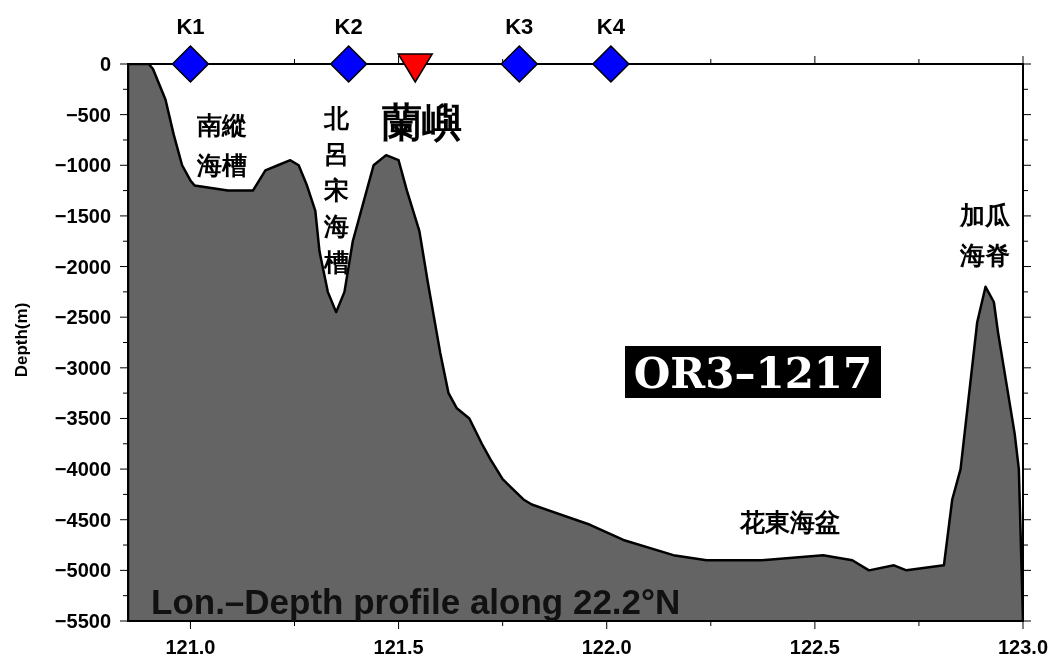 This screenshot has height=664, width=1057. What do you see at coordinates (82, 519) in the screenshot?
I see `y-tick-label: −4500` at bounding box center [82, 519].